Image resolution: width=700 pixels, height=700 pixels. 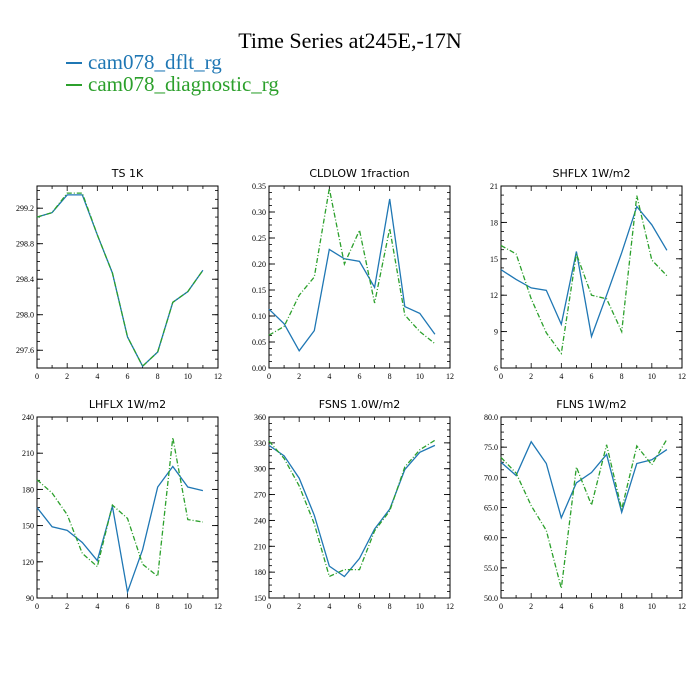 What do you see at coordinates (259, 368) in the screenshot?
I see `y-tick-label: 0.00` at bounding box center [259, 368].